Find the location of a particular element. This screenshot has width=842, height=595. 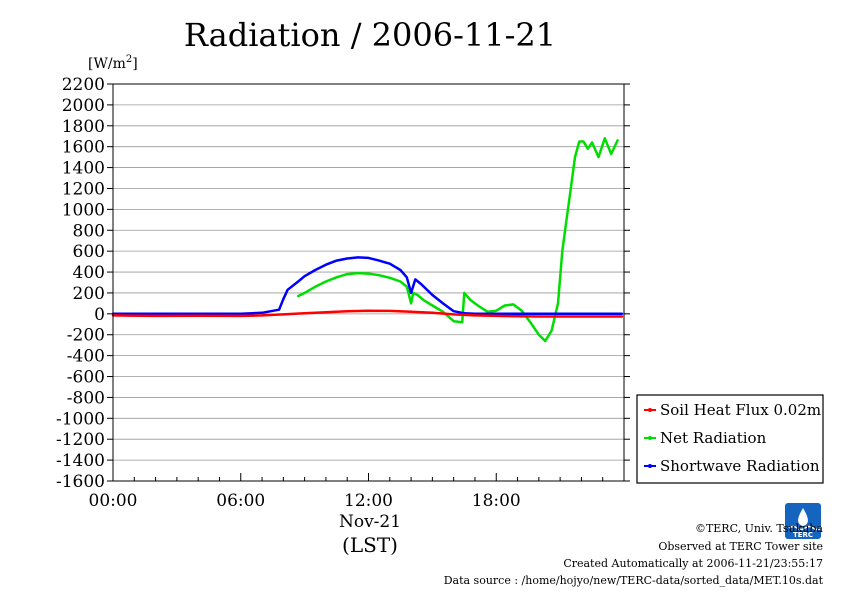

copyright-text: ©TERC, Univ. Tsukuba is located at coordinates (759, 528).